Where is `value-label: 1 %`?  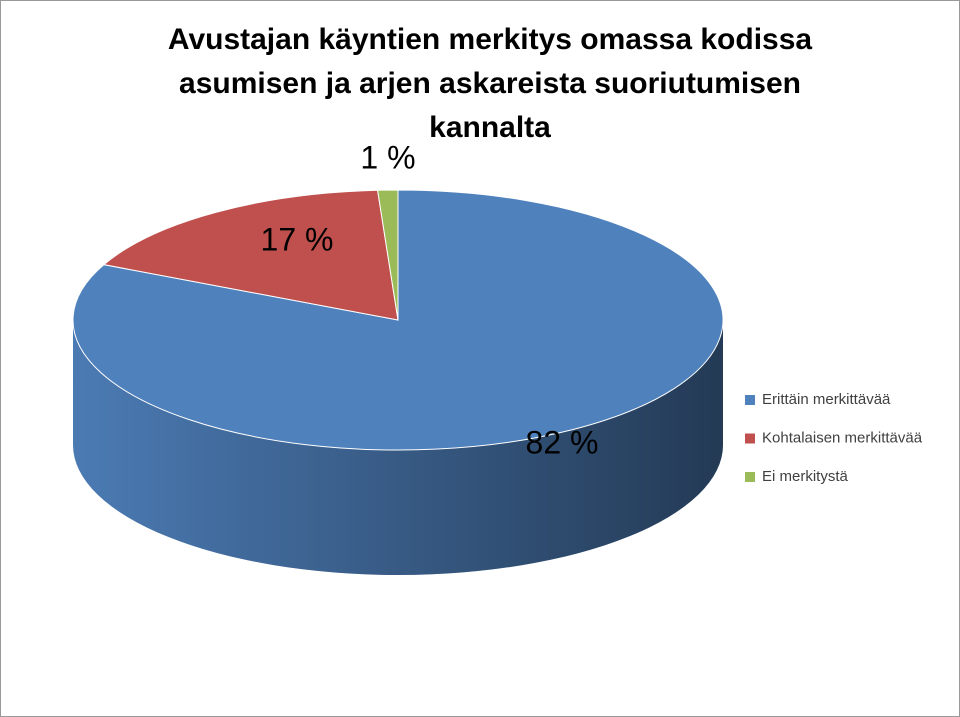
value-label: 1 % is located at coordinates (387, 157).